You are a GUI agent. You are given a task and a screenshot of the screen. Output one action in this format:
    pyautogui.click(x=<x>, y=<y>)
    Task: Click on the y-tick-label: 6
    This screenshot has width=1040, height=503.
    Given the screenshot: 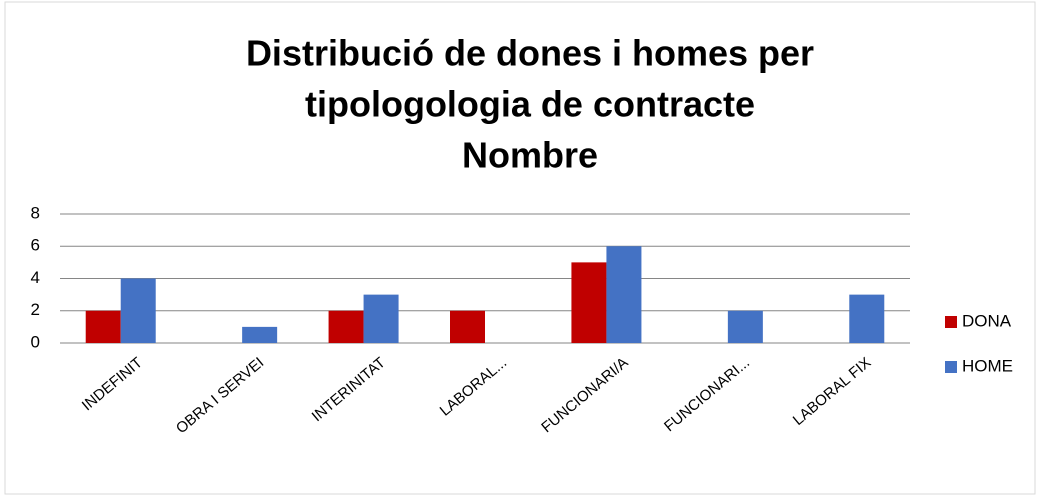 What is the action you would take?
    pyautogui.click(x=35, y=245)
    